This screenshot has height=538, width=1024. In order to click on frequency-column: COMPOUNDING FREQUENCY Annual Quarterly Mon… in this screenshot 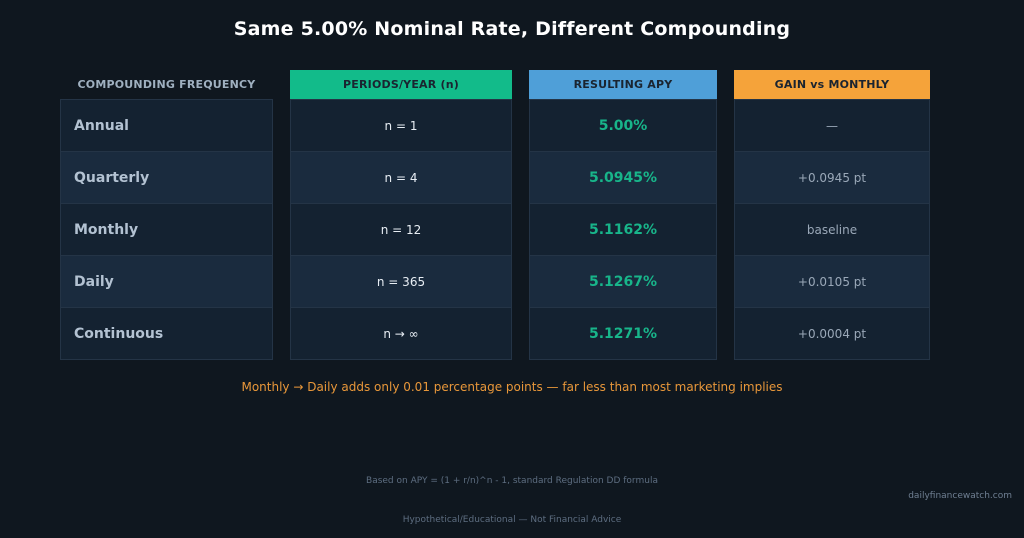, I will do `click(166, 215)`.